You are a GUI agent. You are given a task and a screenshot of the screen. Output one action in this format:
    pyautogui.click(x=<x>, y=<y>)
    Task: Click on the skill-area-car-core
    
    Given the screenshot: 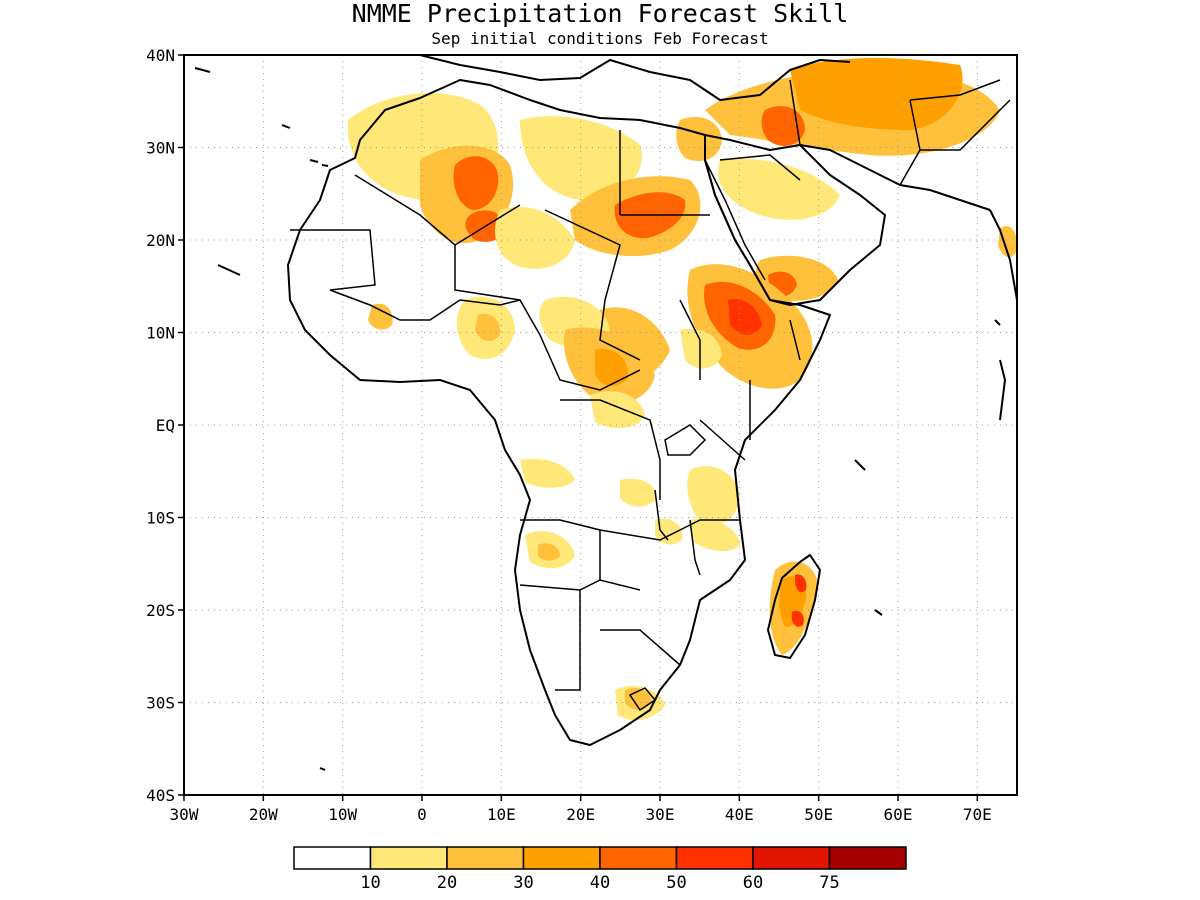 What is the action you would take?
    pyautogui.click(x=612, y=367)
    